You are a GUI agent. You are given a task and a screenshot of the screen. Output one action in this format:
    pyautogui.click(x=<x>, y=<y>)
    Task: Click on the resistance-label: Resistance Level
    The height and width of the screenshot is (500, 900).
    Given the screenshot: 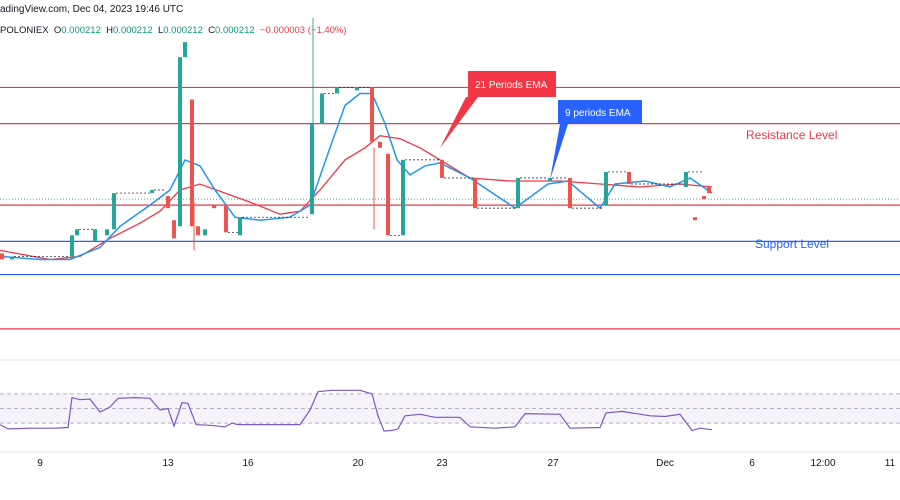 What is the action you would take?
    pyautogui.click(x=791, y=135)
    